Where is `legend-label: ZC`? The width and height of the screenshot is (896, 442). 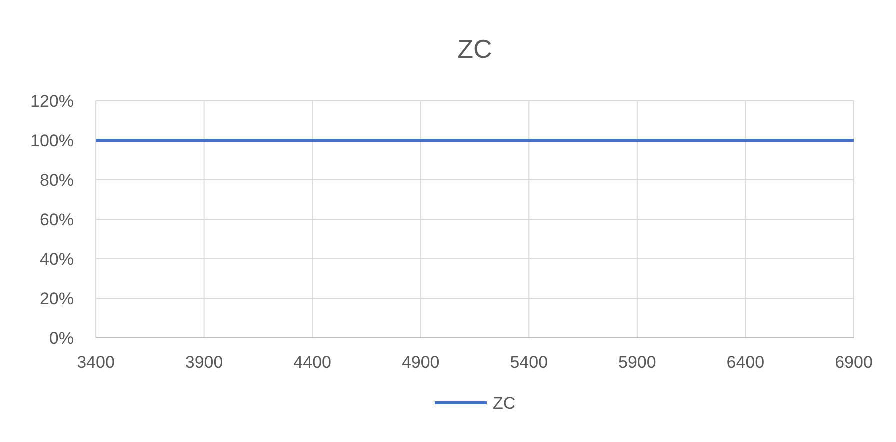 legend-label: ZC is located at coordinates (504, 403).